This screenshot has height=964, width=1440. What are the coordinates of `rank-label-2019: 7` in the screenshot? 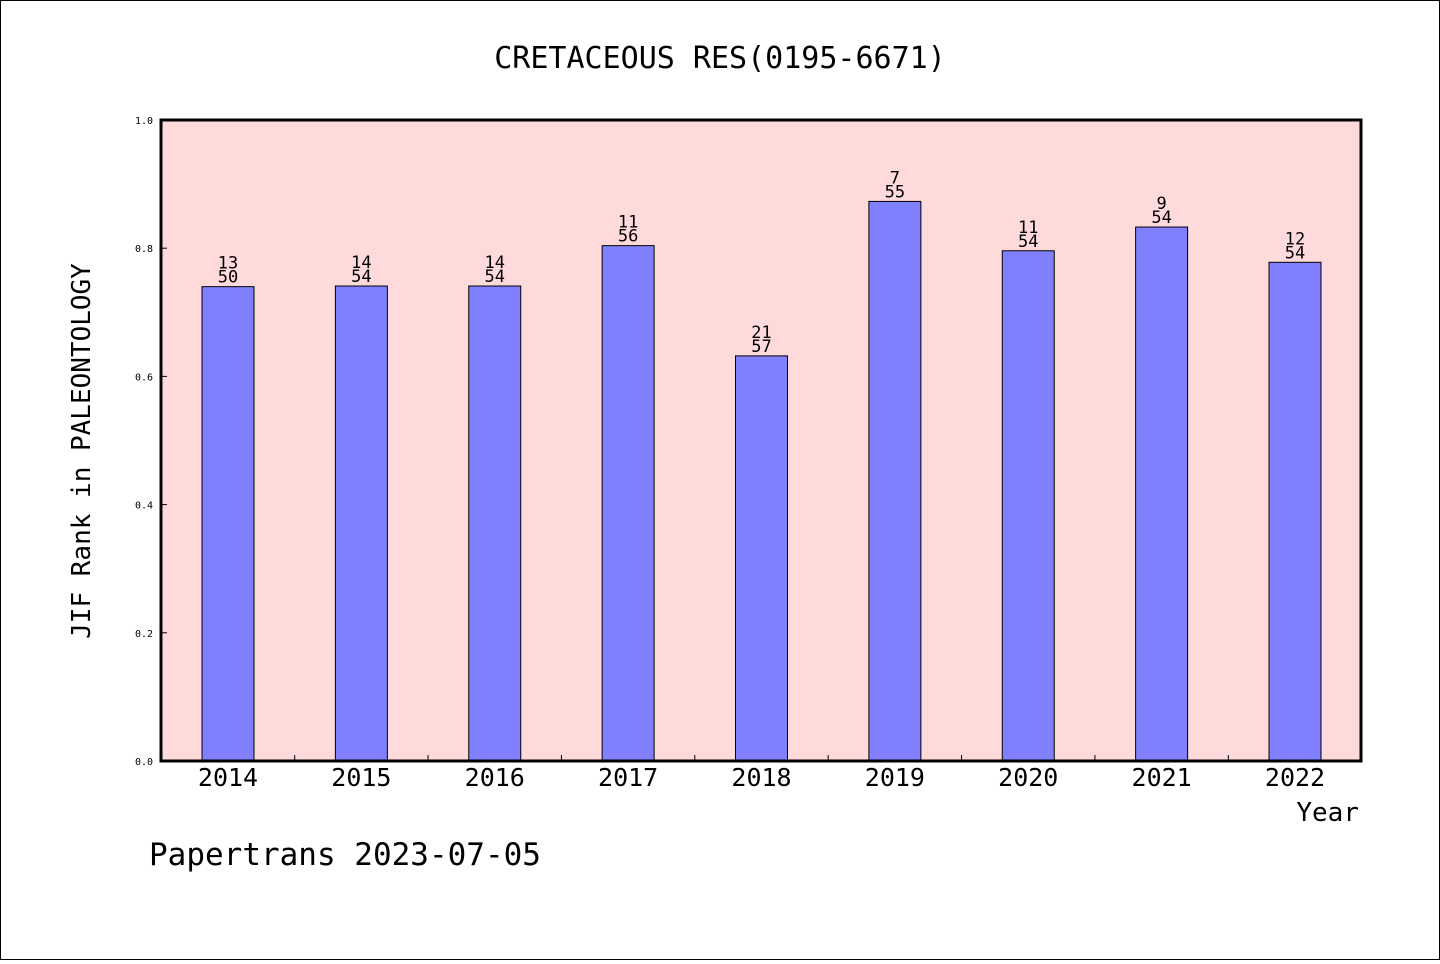 It's located at (895, 178).